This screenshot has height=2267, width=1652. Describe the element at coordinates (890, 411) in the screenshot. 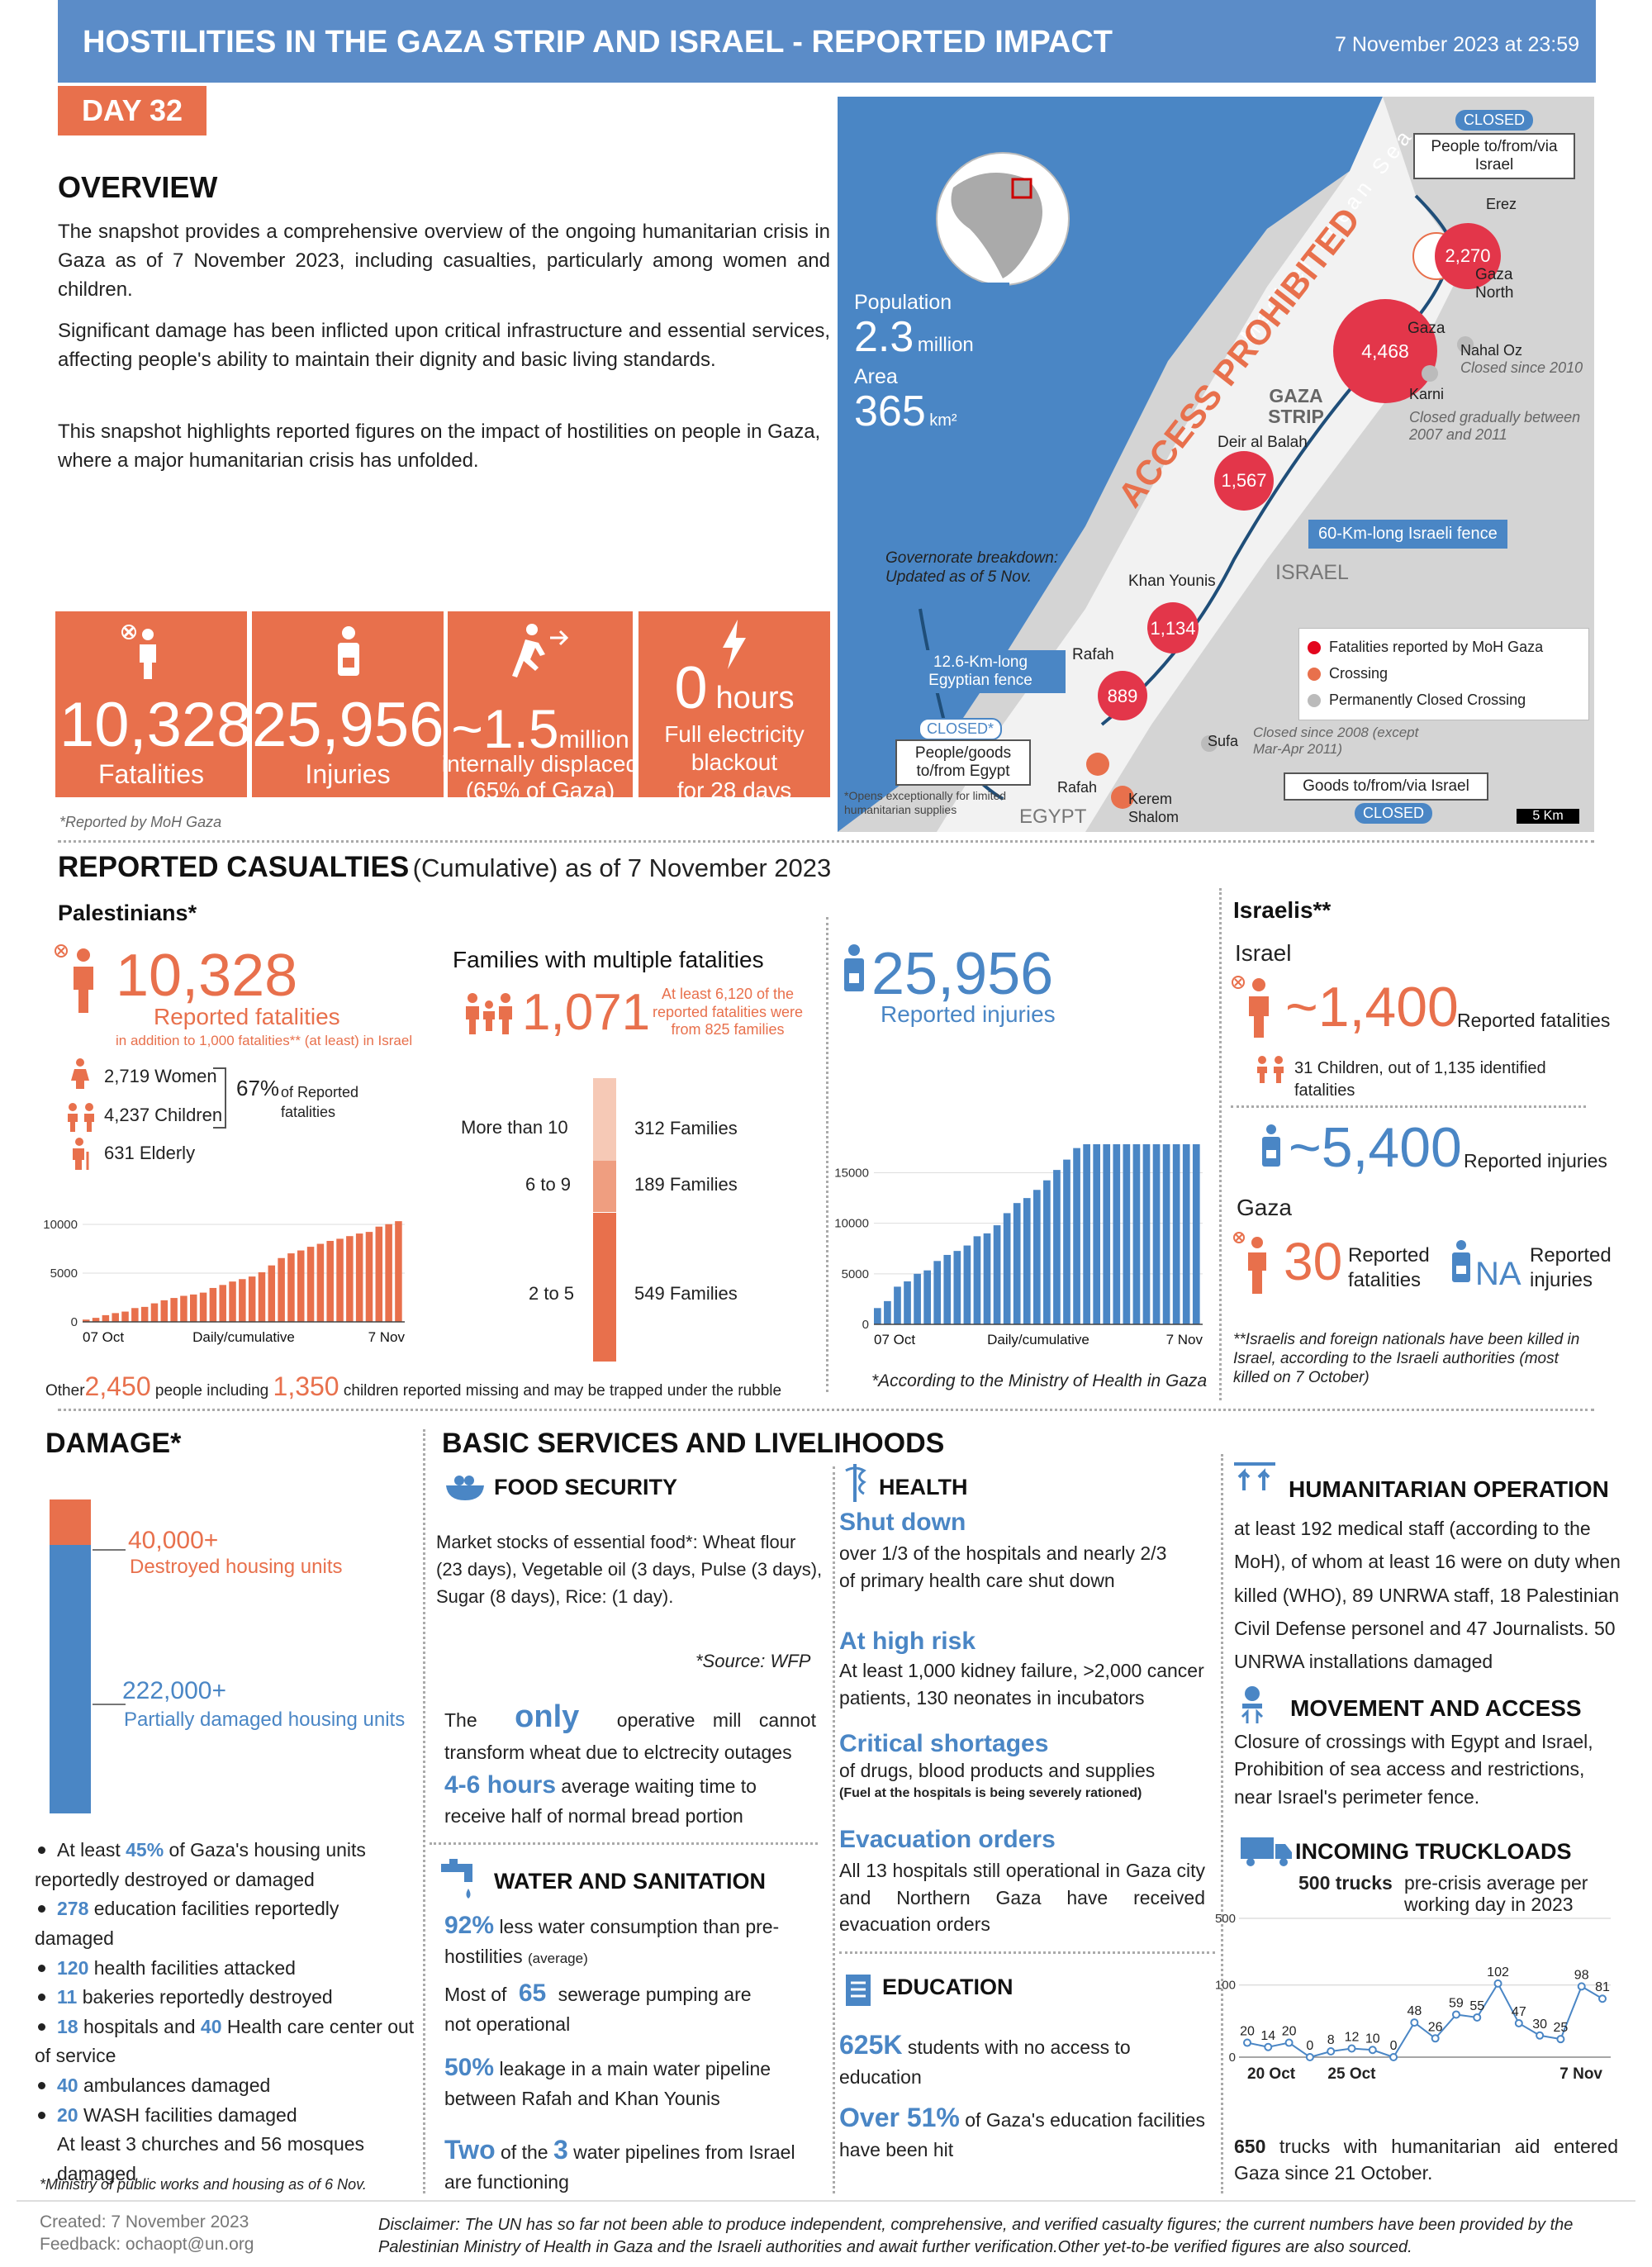

I see `area-number: 365` at that location.